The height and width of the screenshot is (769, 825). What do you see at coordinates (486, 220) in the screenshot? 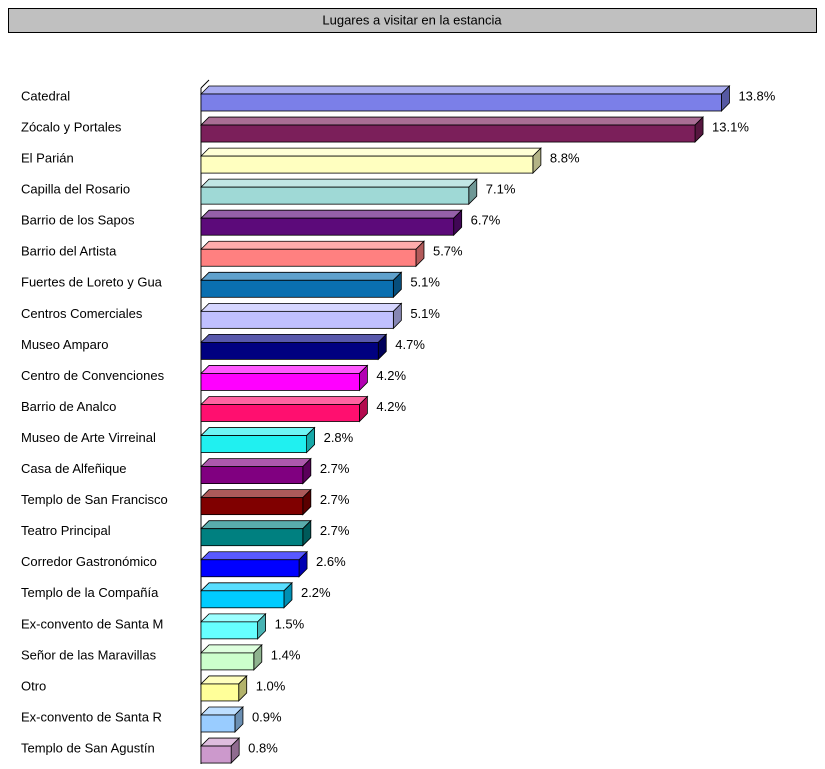
I see `value-label: 6.7%` at bounding box center [486, 220].